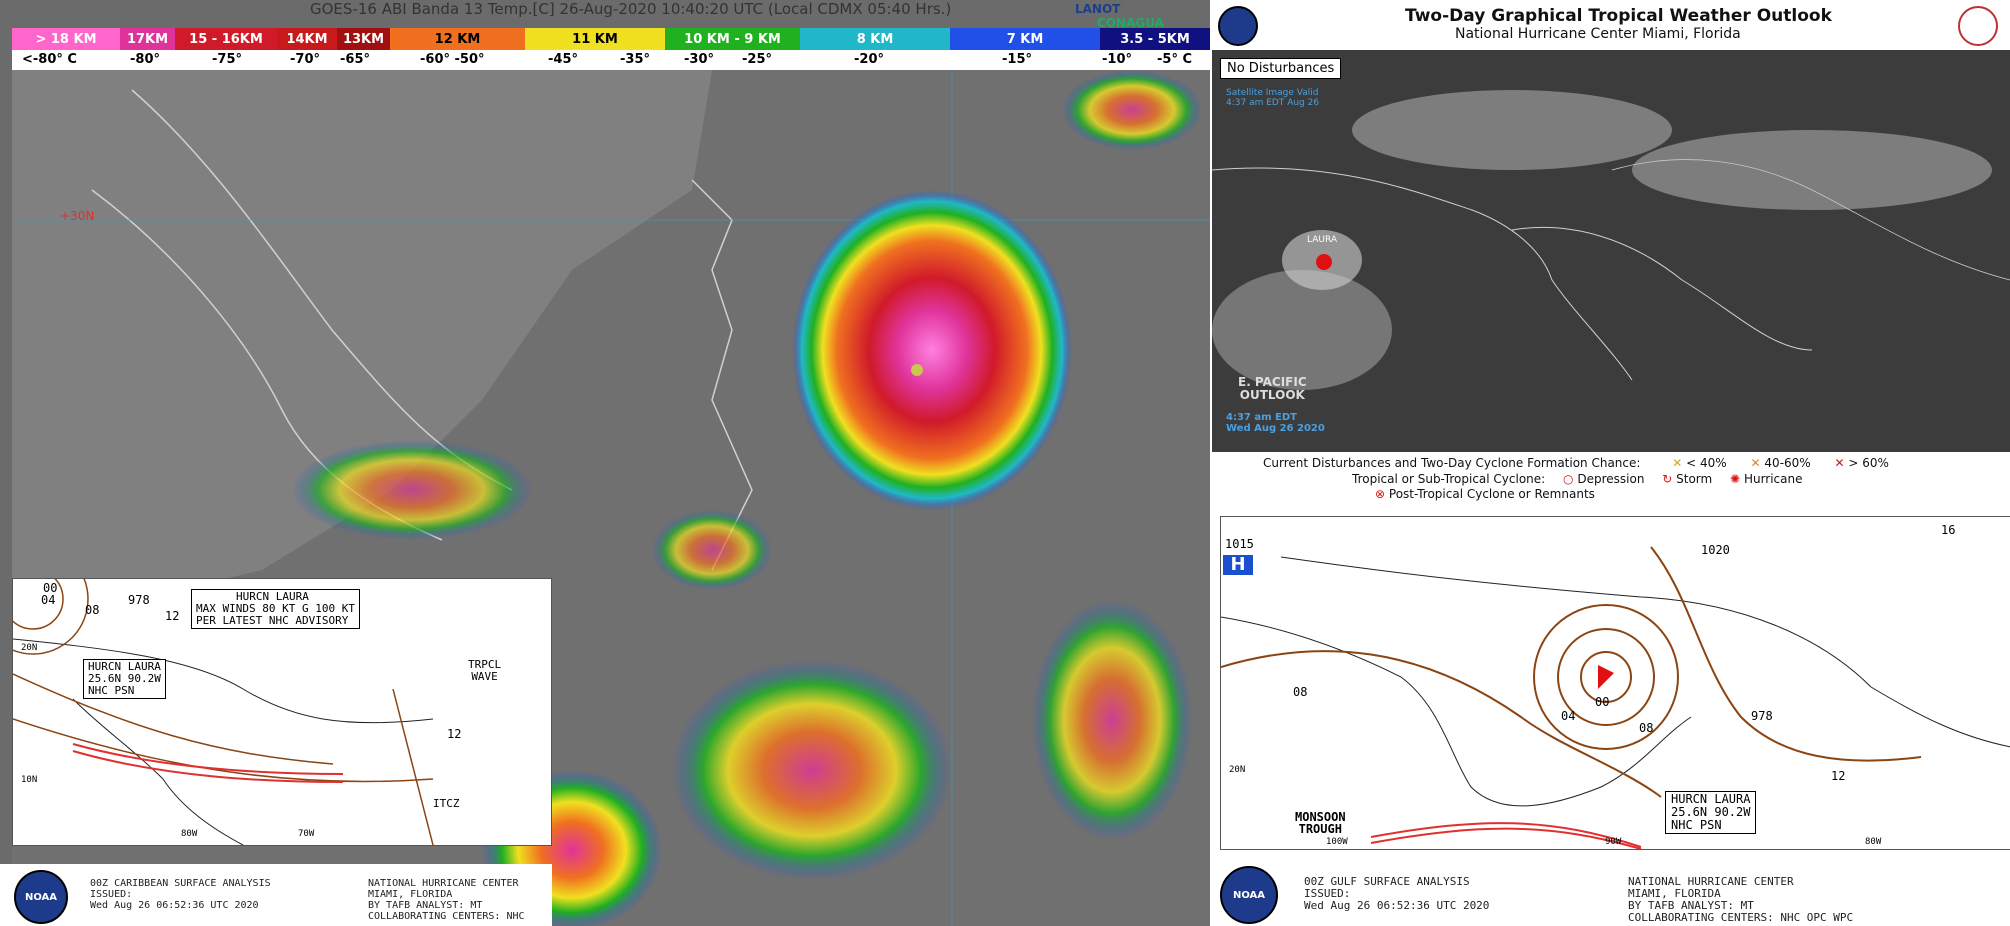 This screenshot has width=2010, height=926. What do you see at coordinates (307, 39) in the screenshot?
I see `scale-band: 14KM` at bounding box center [307, 39].